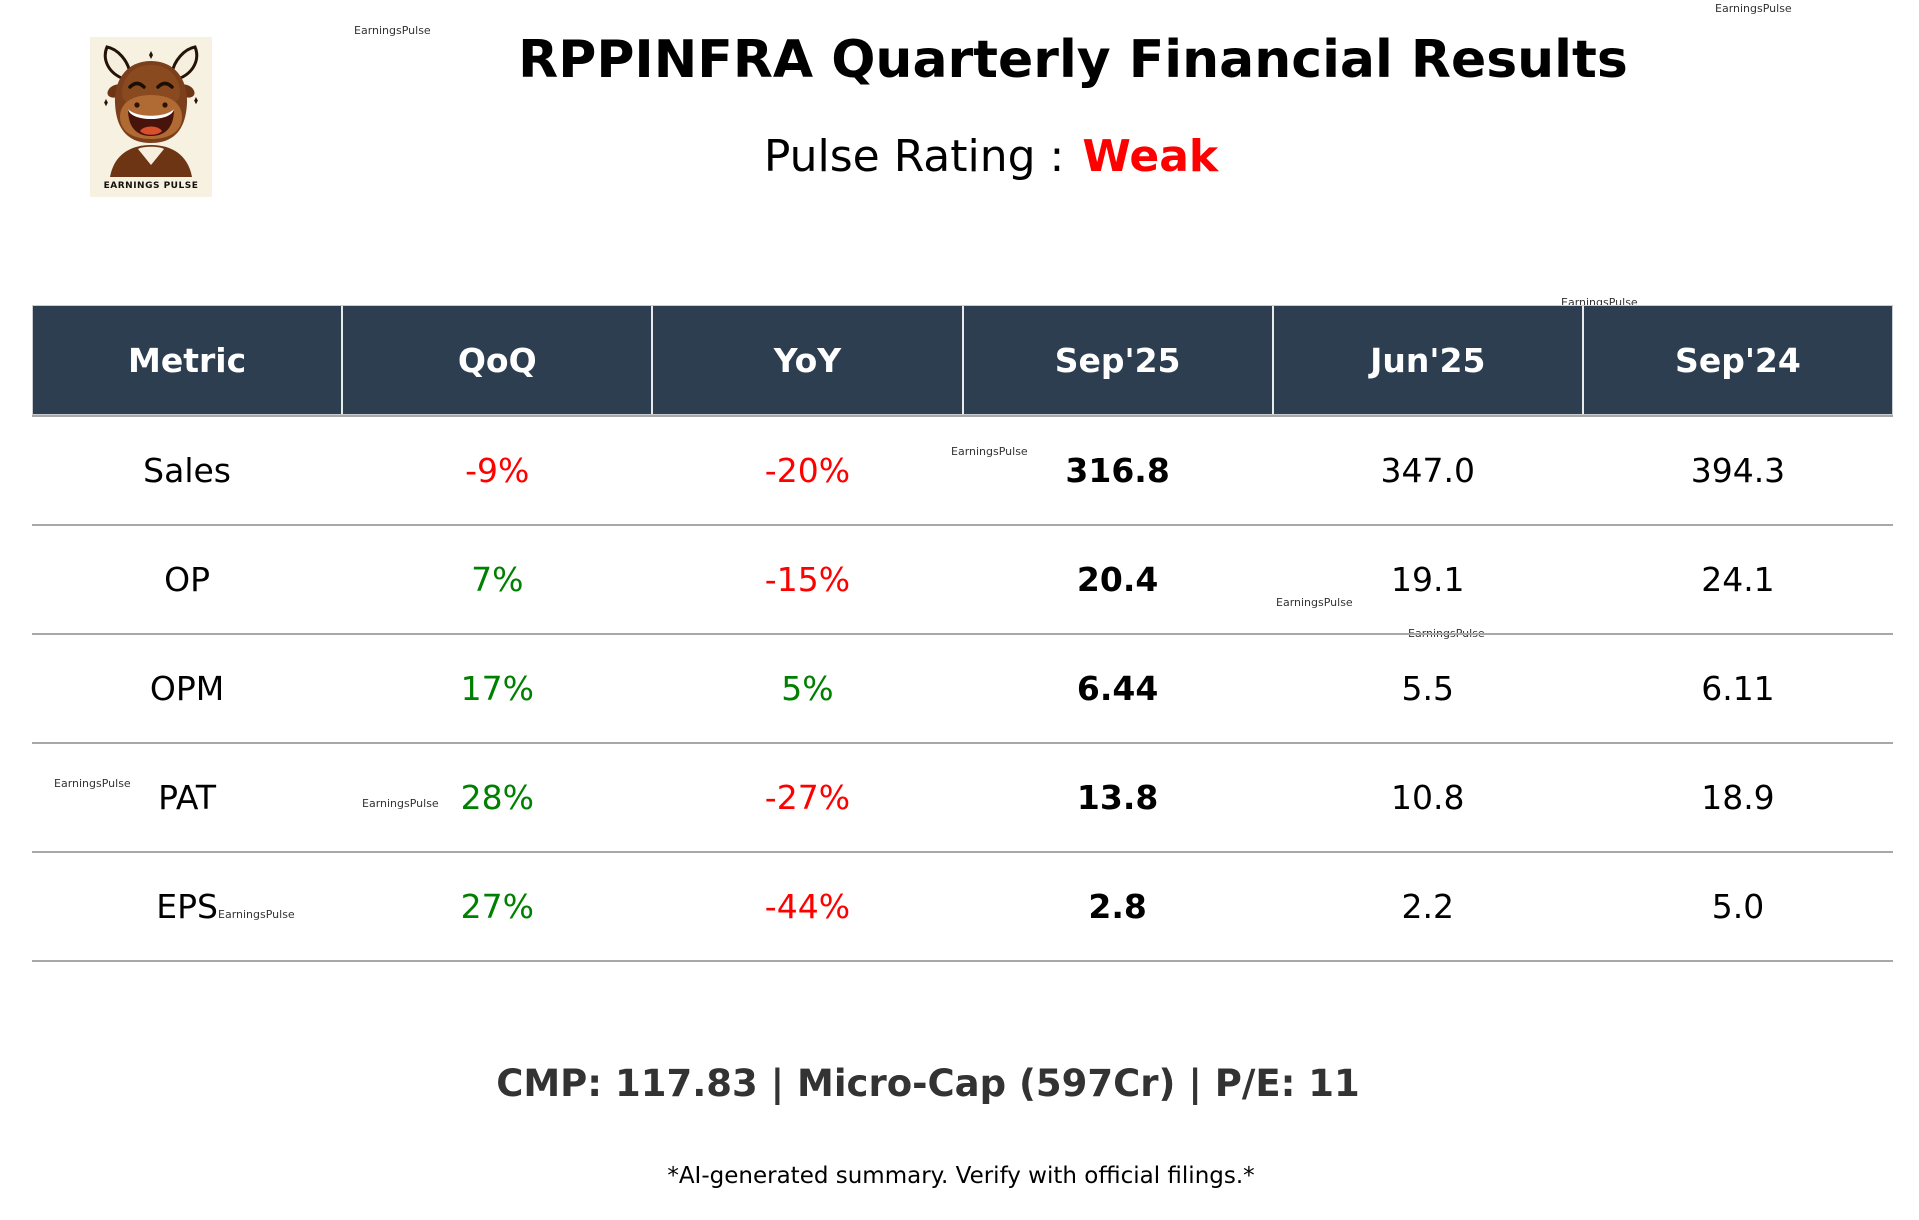  I want to click on eps-sep24-value: 5.0, so click(1738, 906).